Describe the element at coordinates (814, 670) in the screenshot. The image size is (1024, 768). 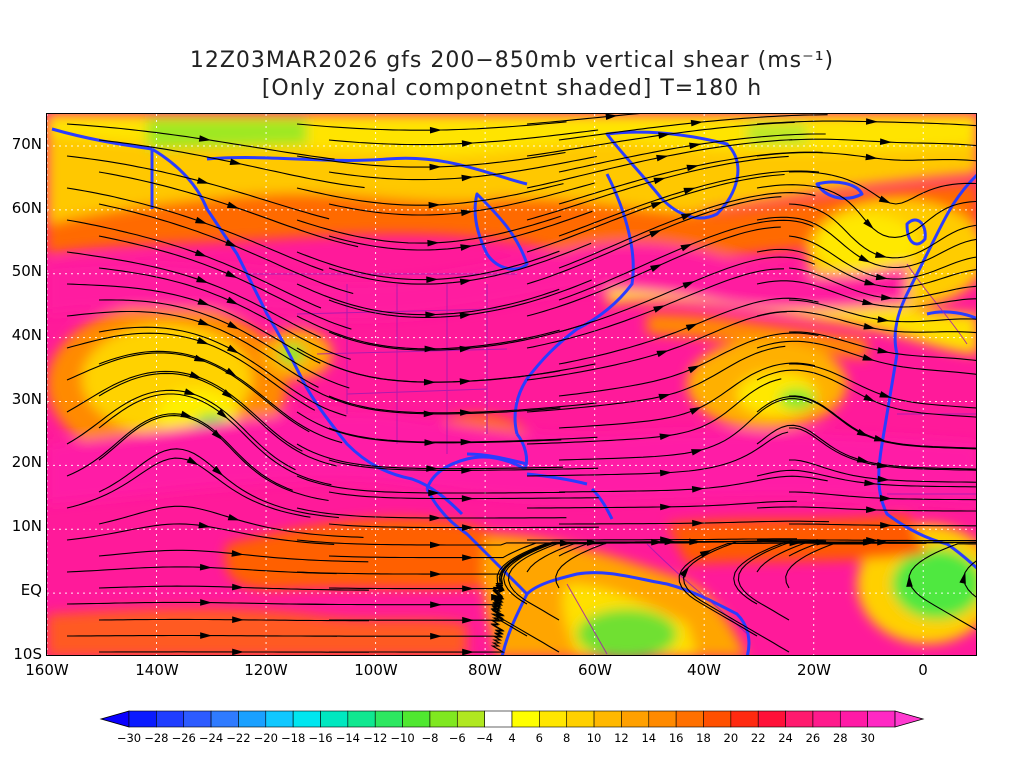
I see `lon-label-20w: 20W` at that location.